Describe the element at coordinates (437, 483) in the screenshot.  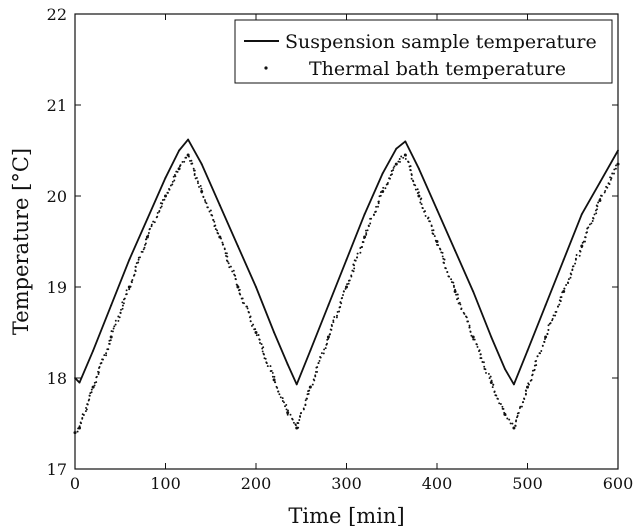
I see `x-tick-label: 400` at that location.